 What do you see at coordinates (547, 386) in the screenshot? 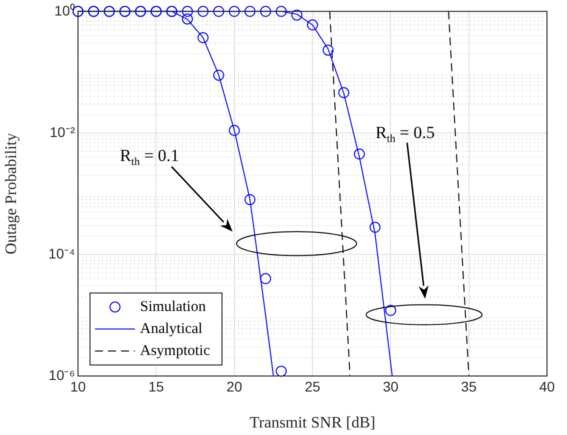
I see `x-tick-label: 40` at bounding box center [547, 386].